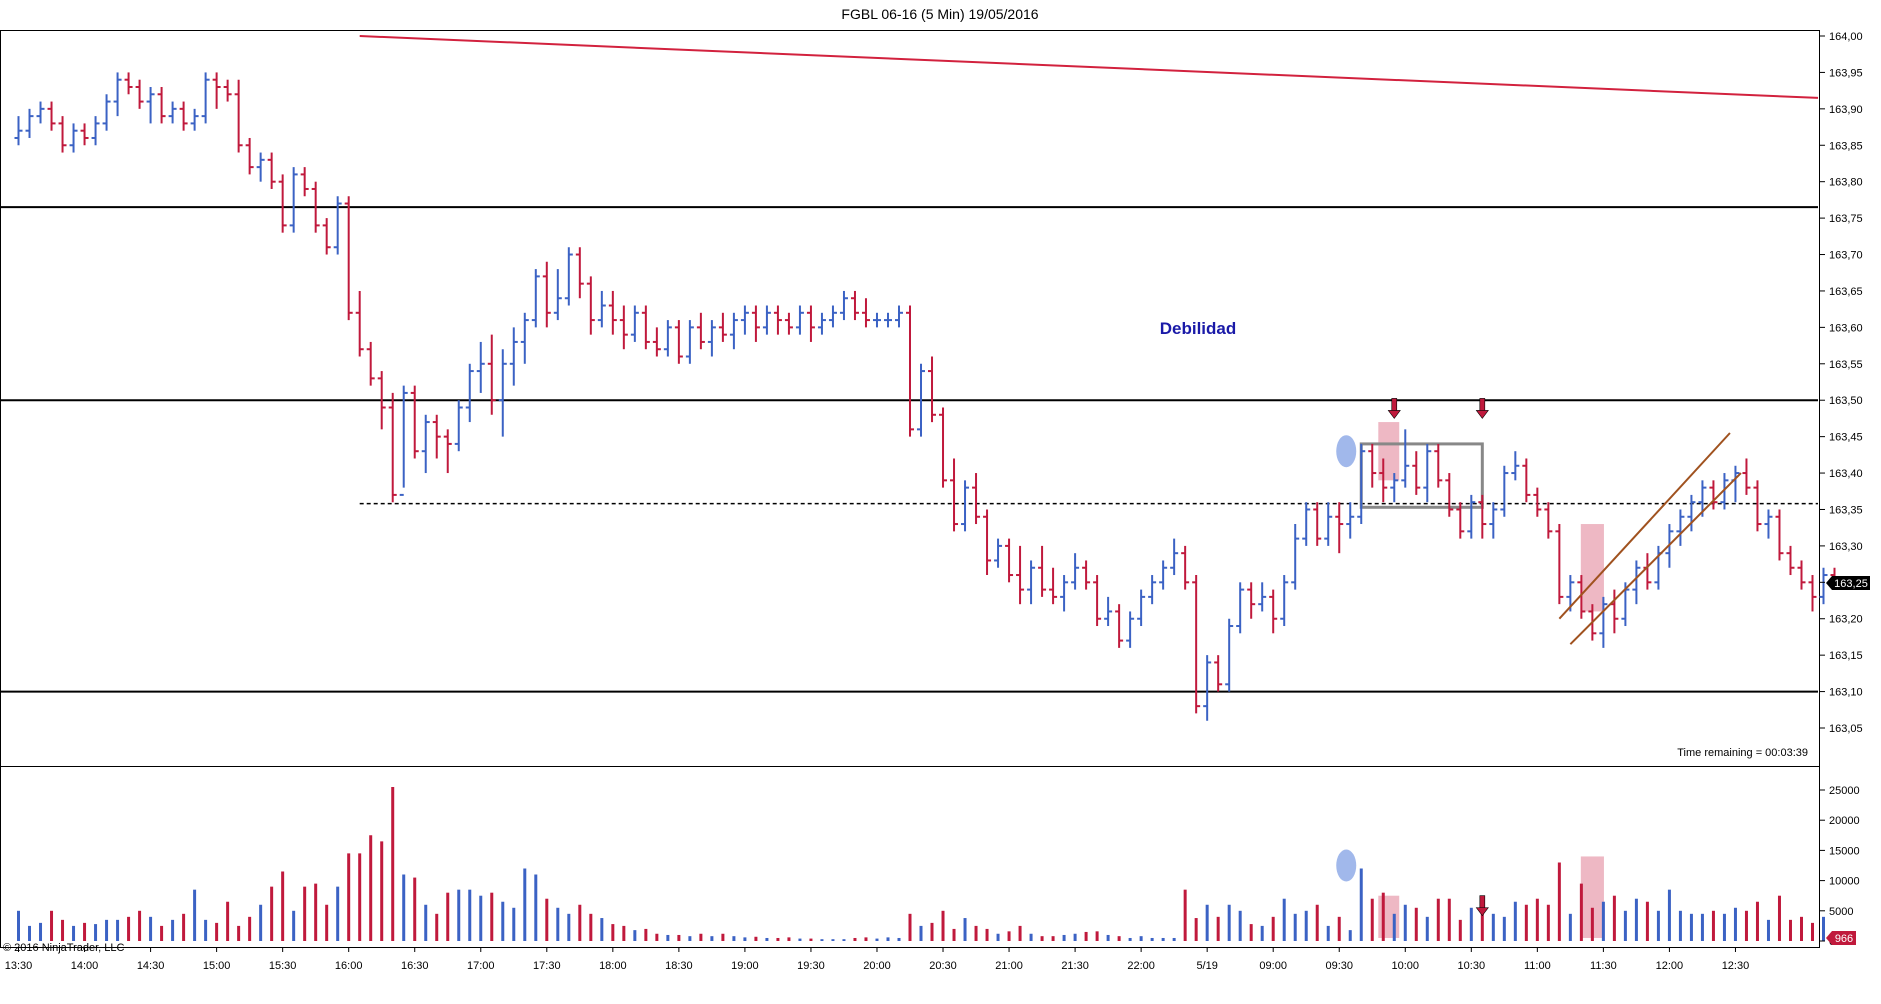 The image size is (1881, 1004). Describe the element at coordinates (1846, 365) in the screenshot. I see `price-axis-label: 163,55` at that location.